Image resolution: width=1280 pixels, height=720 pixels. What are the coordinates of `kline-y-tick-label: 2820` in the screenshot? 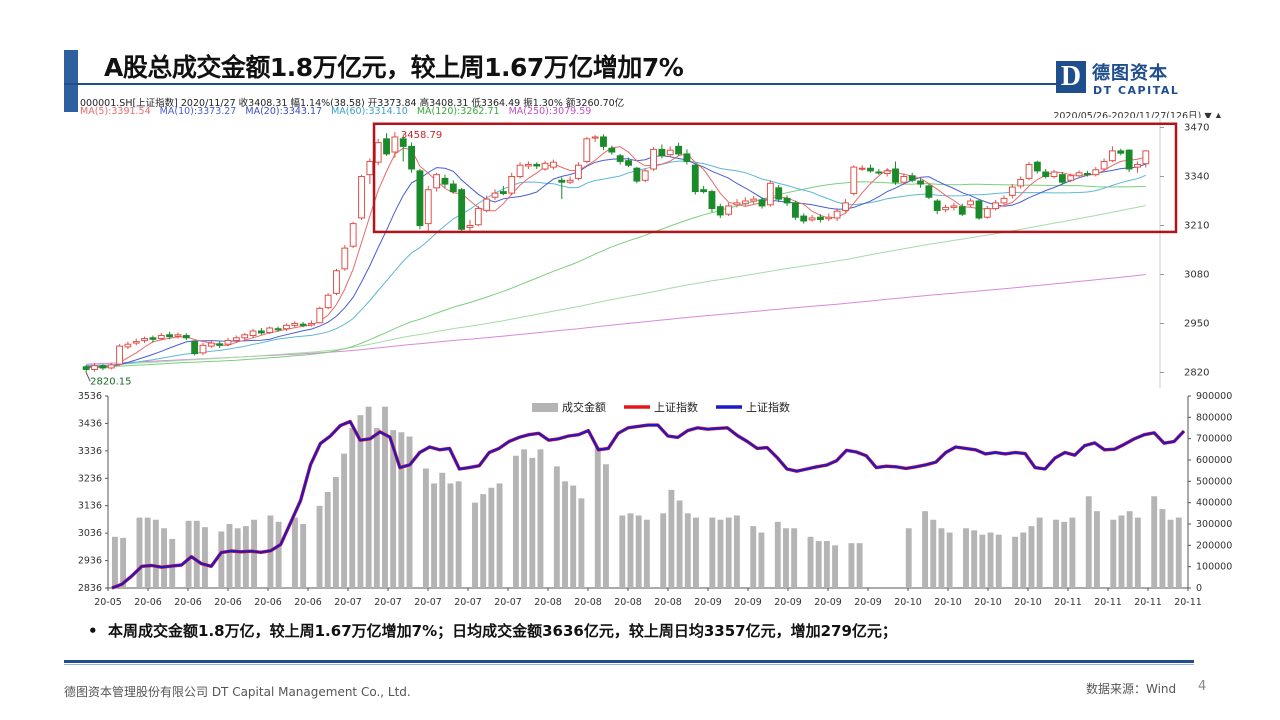 It's located at (1196, 372).